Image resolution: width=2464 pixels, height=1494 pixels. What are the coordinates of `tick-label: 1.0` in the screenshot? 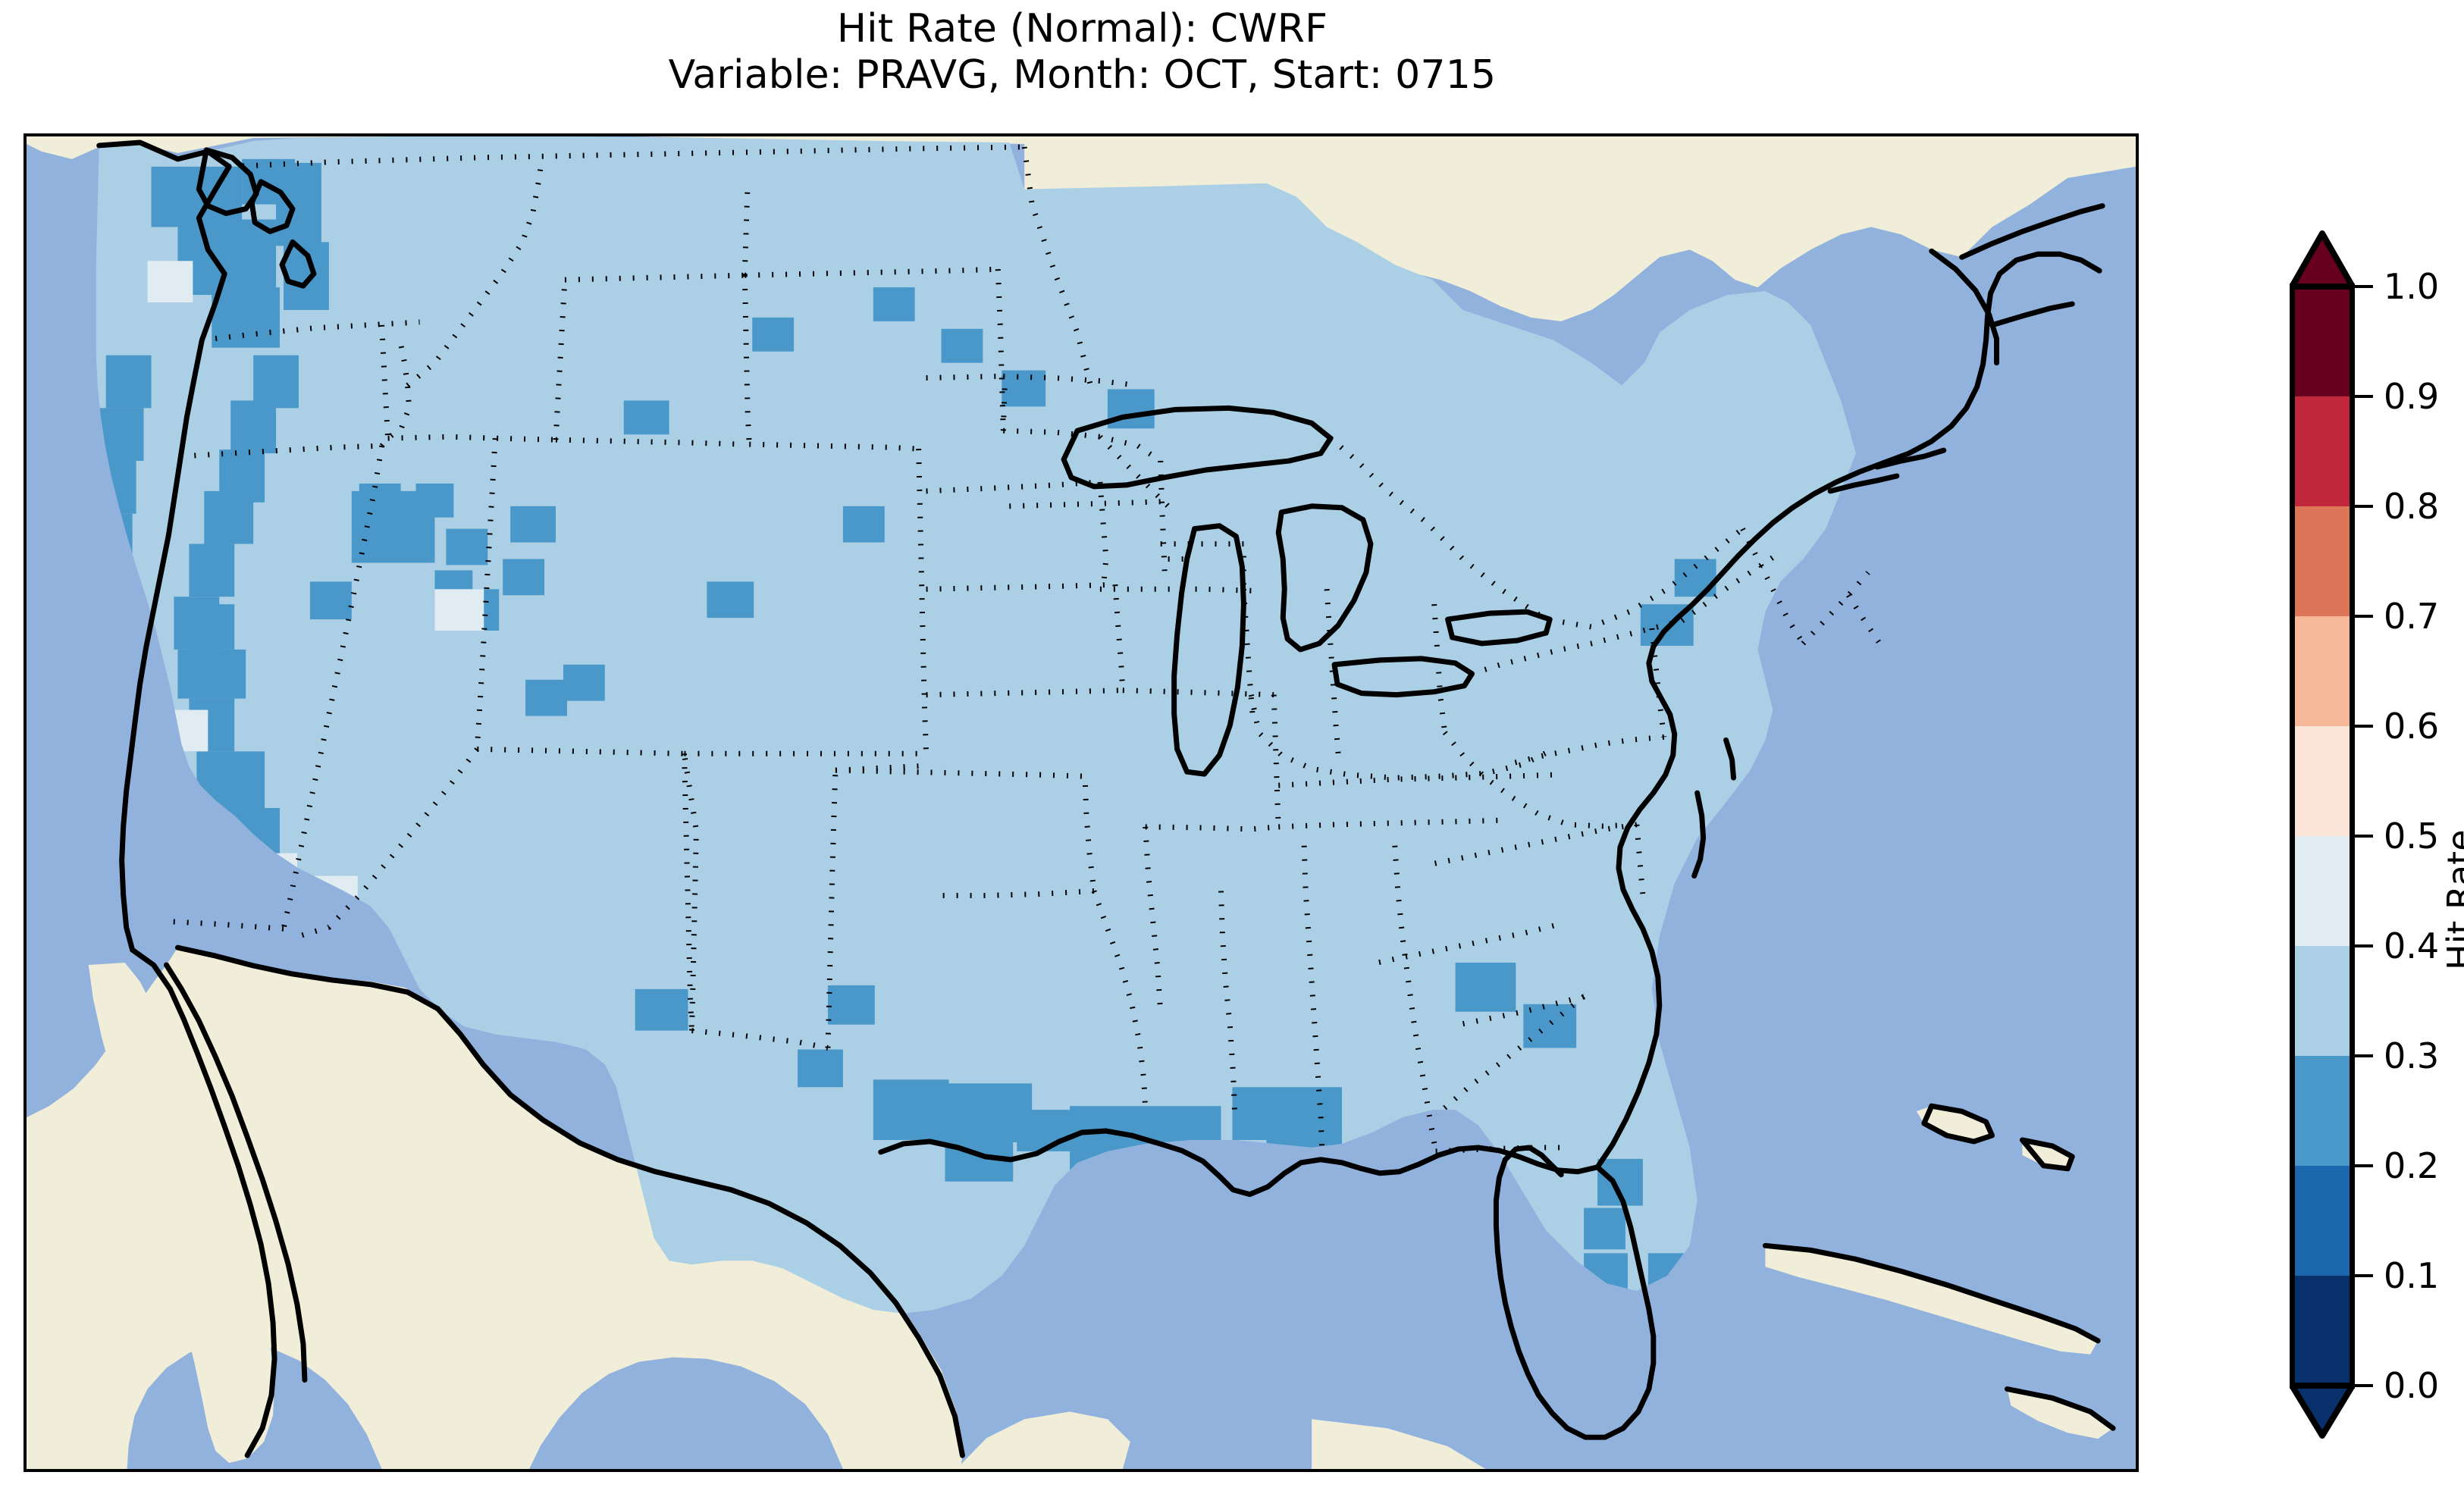 It's located at (2412, 286).